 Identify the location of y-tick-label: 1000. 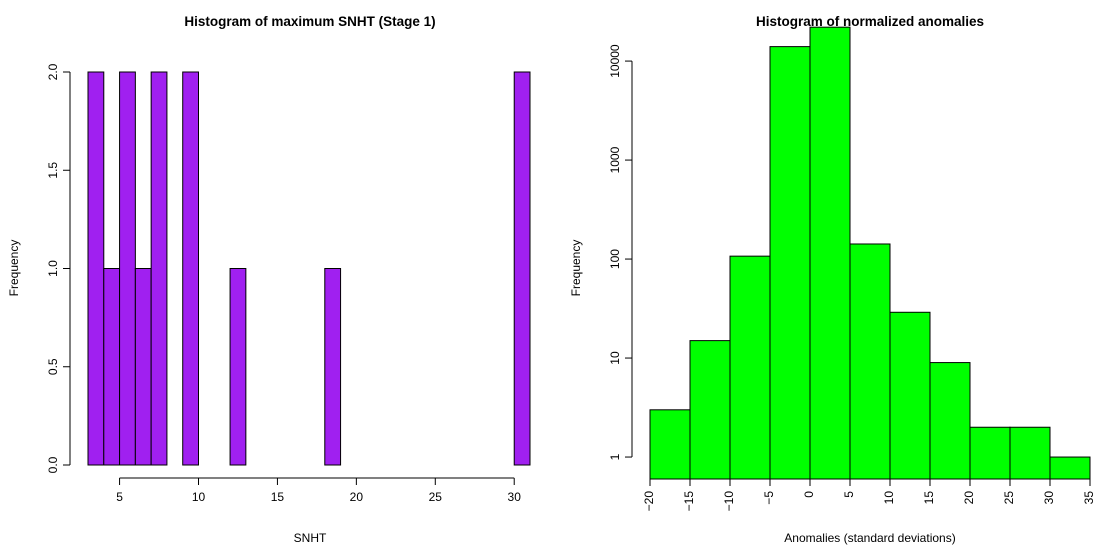
(615, 159).